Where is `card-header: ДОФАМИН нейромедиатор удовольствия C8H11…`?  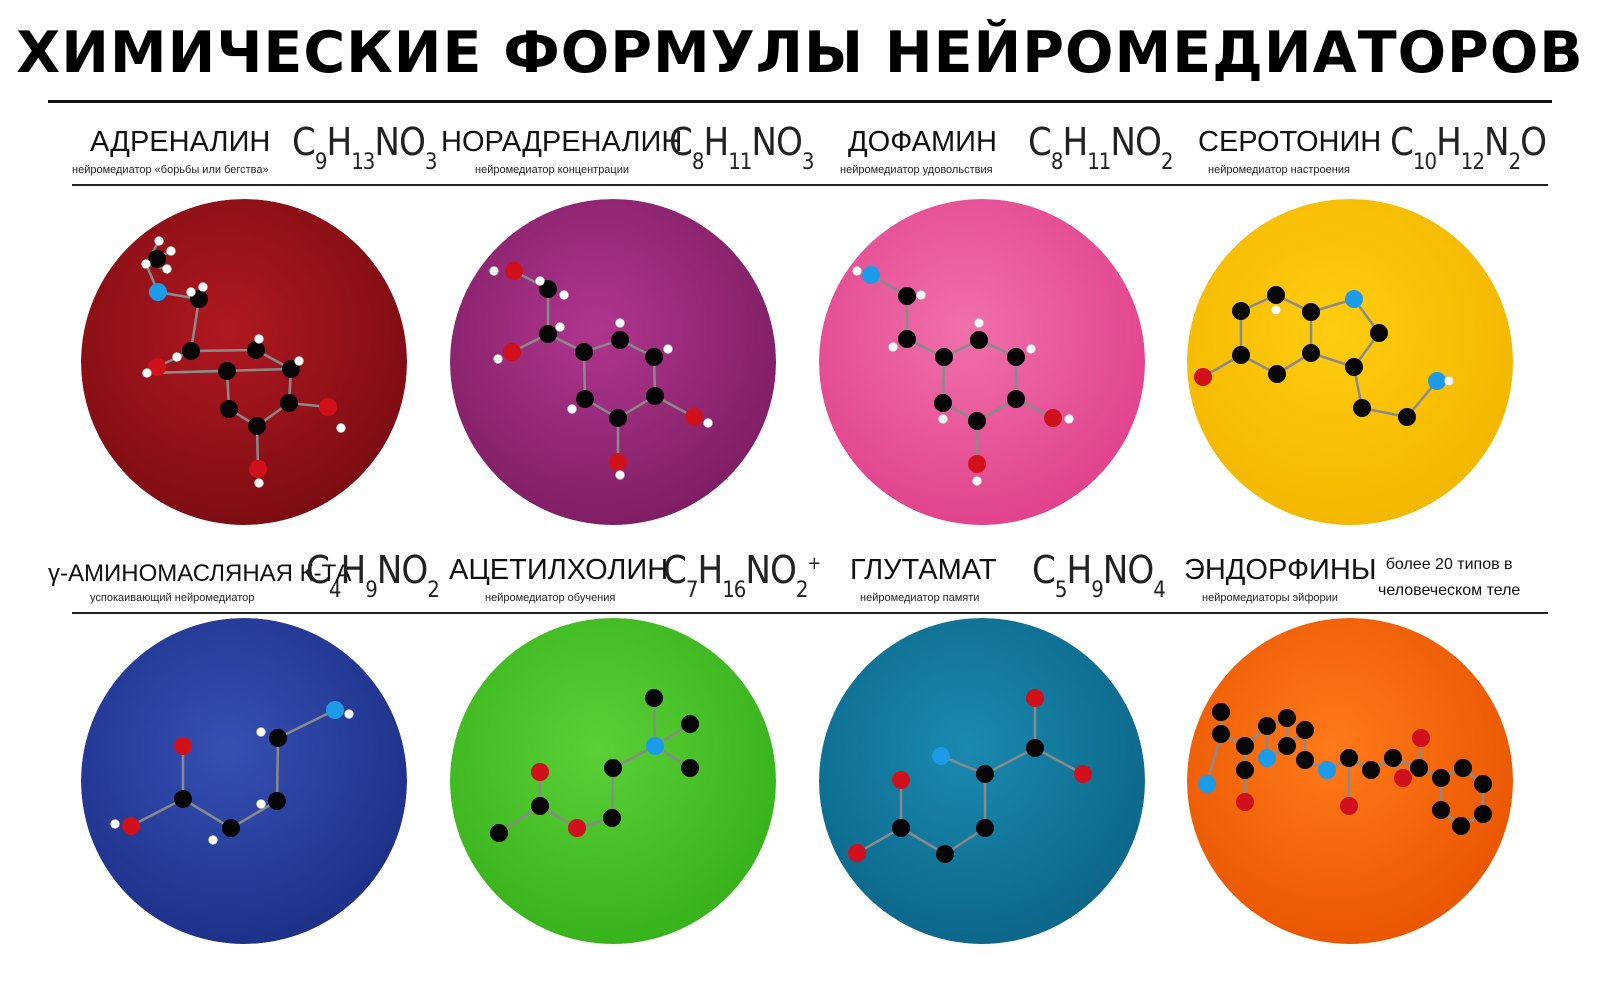 card-header: ДОФАМИН нейромедиатор удовольствия C8H11… is located at coordinates (995, 153).